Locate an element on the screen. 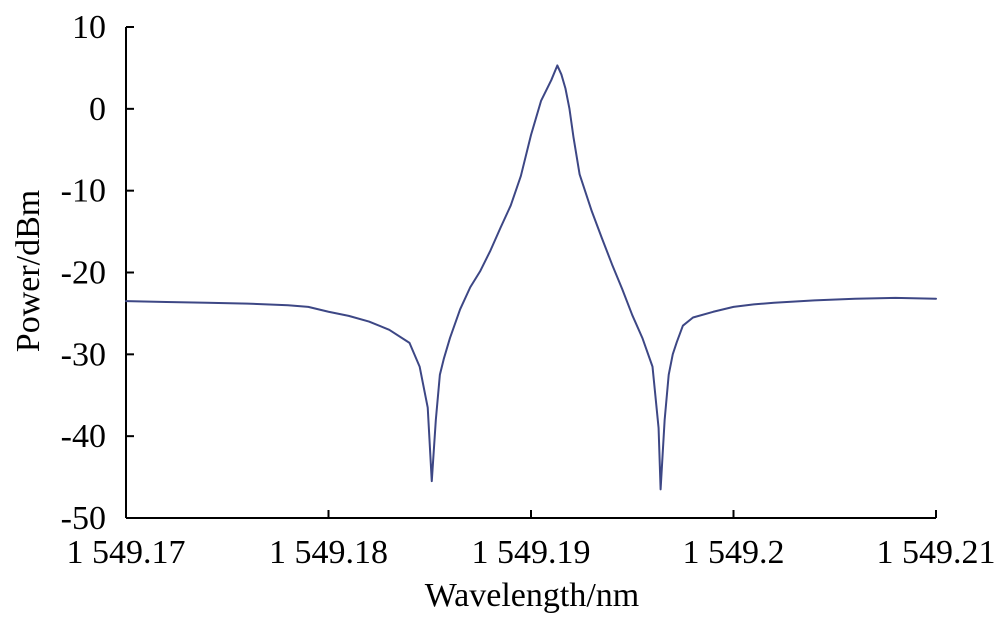 The height and width of the screenshot is (618, 1000). x-tick-label: 1 549.2 is located at coordinates (734, 552).